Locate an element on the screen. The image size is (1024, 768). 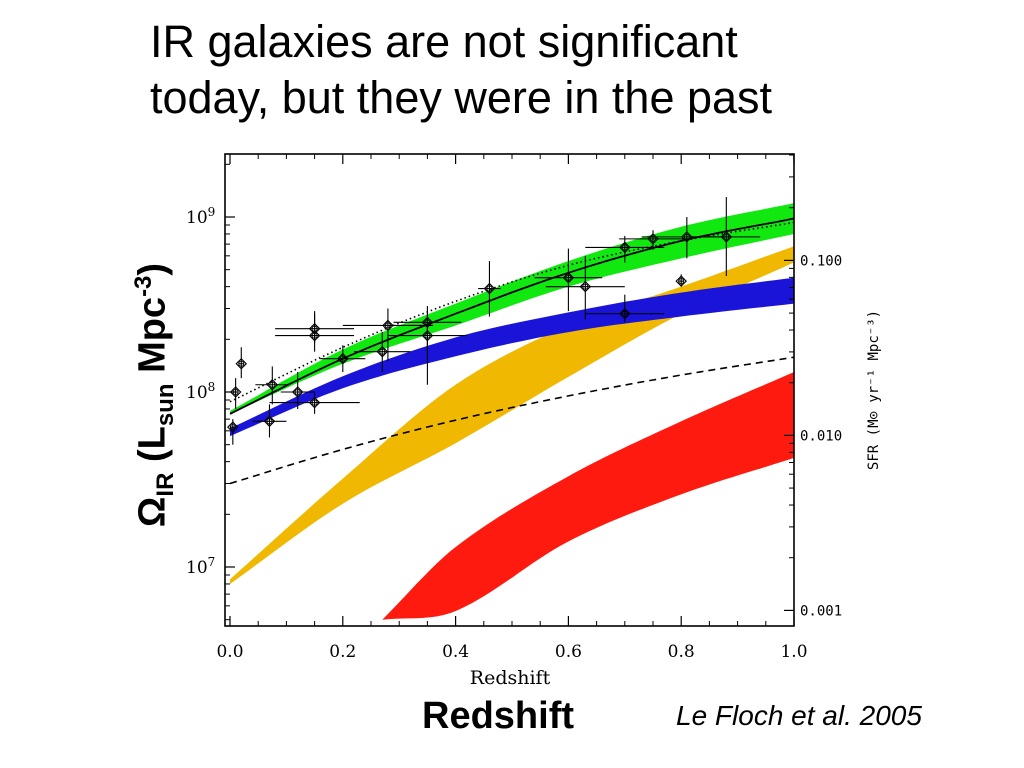
y-tick-label: 10⁷ is located at coordinates (200, 566).